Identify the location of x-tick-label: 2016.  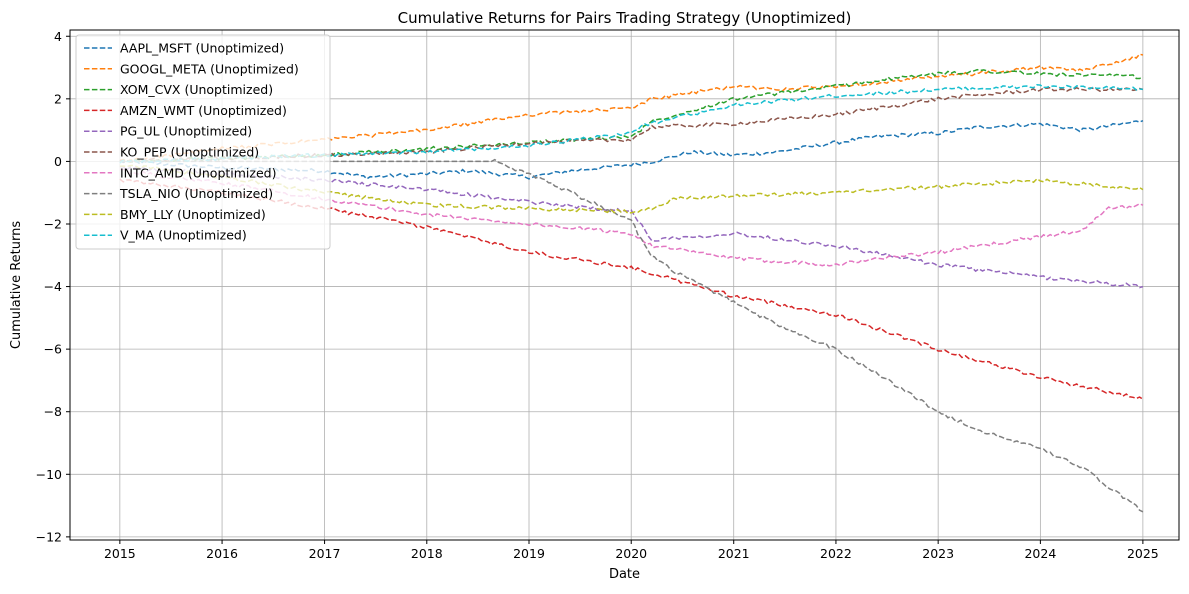
(222, 553).